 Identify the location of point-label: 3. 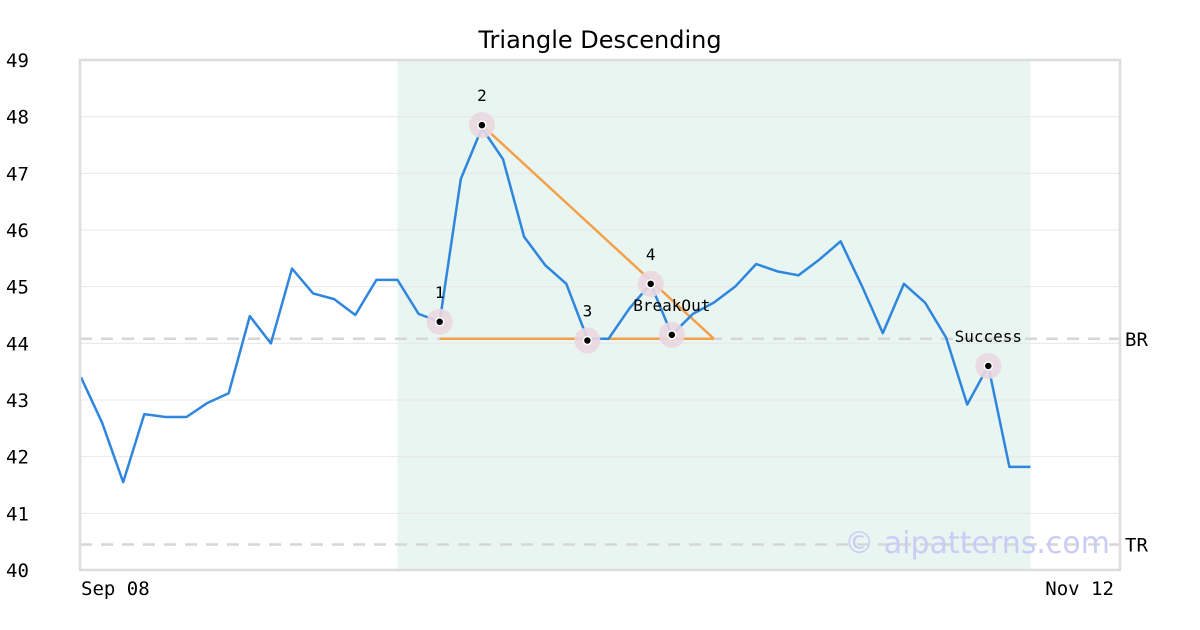
(588, 311).